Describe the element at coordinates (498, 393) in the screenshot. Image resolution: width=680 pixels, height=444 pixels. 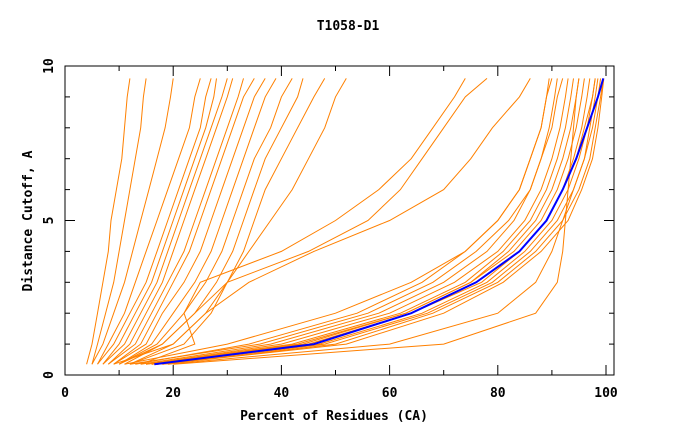
I see `x-tick-label: 80` at that location.